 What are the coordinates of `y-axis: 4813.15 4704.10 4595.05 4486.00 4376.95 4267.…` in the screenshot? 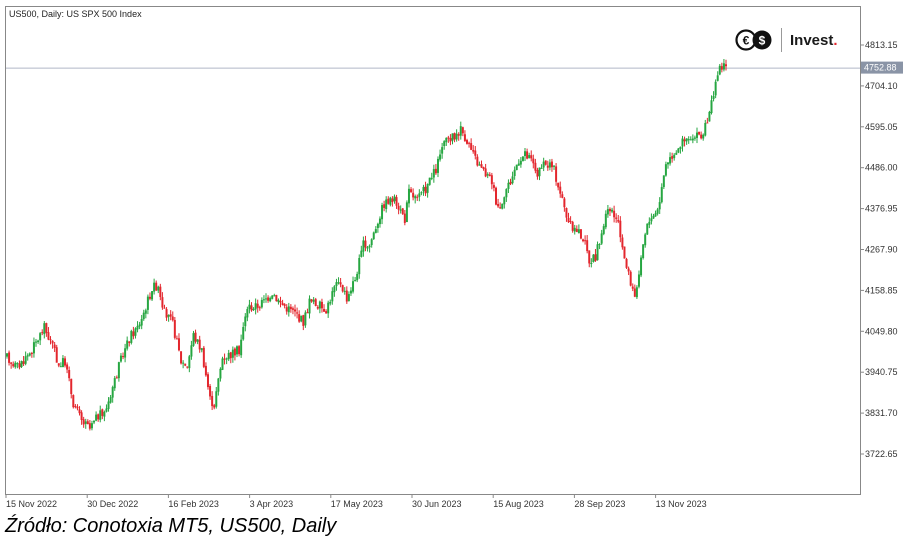 It's located at (879, 249).